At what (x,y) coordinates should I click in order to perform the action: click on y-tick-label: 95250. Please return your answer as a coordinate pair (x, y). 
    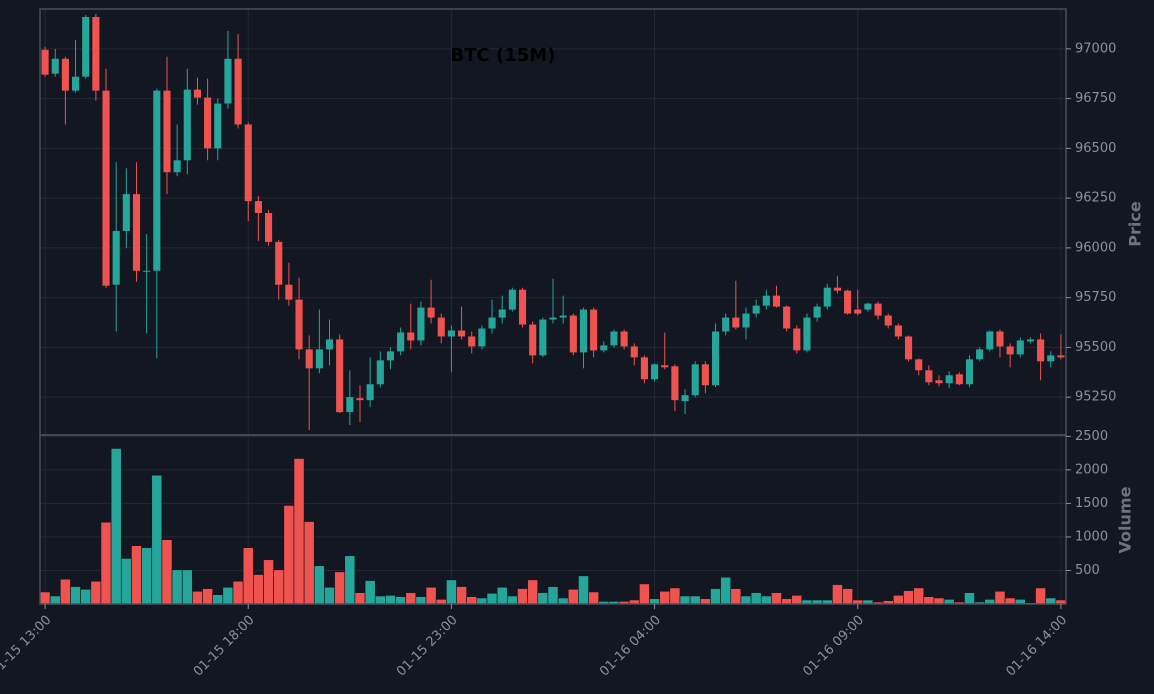
    Looking at the image, I should click on (1095, 397).